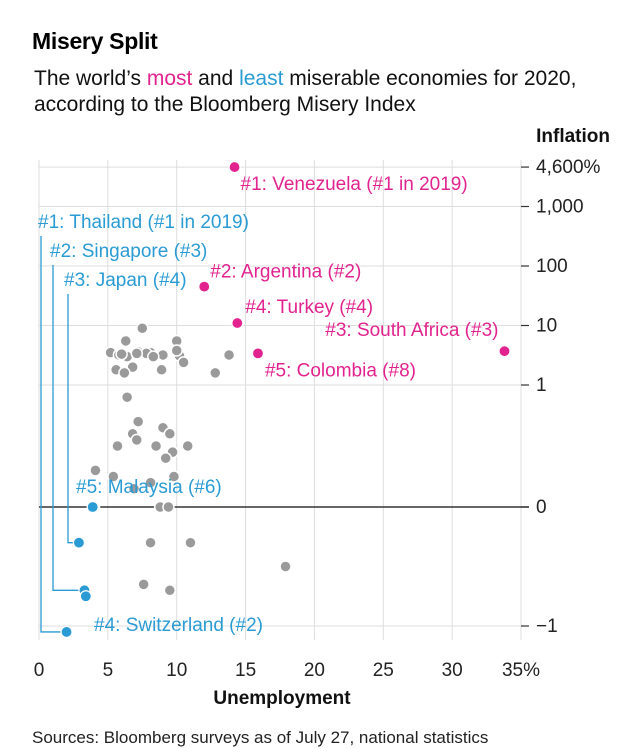  Describe the element at coordinates (216, 78) in the screenshot. I see `subtitle-text-middle: and` at that location.